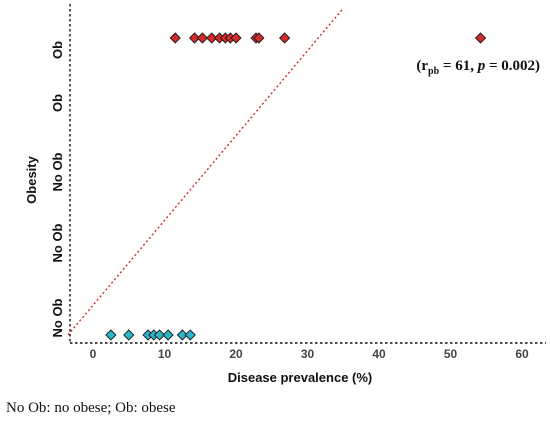 The width and height of the screenshot is (550, 426). I want to click on x-axis-label: Disease prevalence (%), so click(300, 377).